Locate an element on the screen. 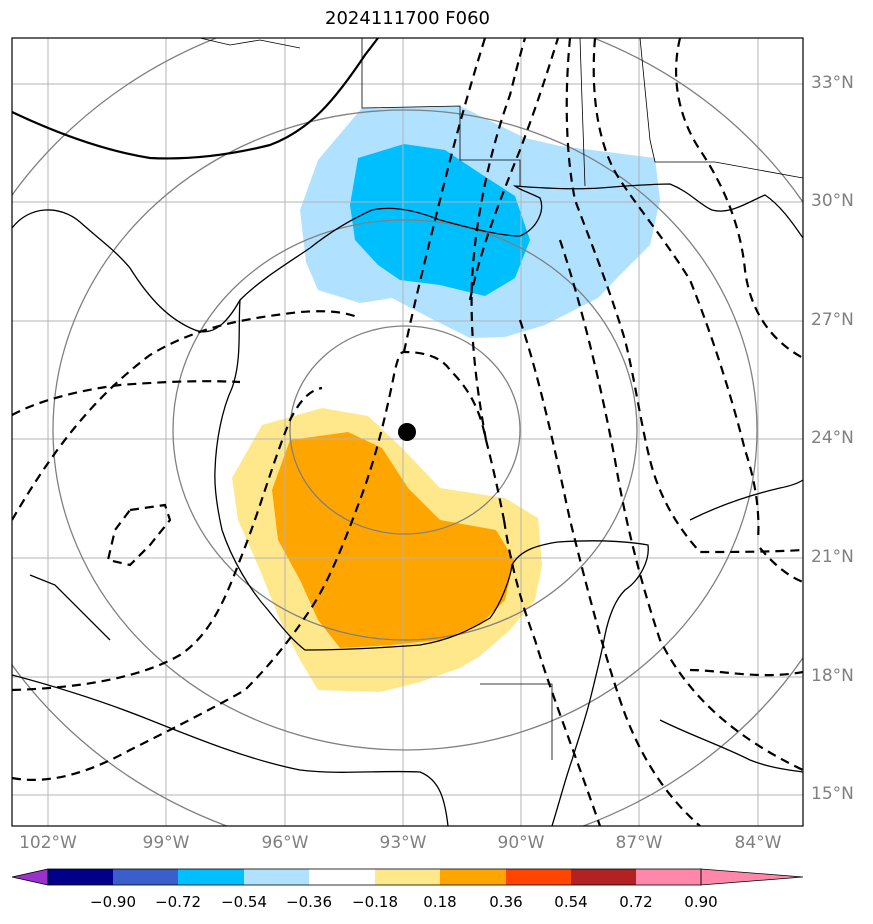  orange-region is located at coordinates (393, 540).